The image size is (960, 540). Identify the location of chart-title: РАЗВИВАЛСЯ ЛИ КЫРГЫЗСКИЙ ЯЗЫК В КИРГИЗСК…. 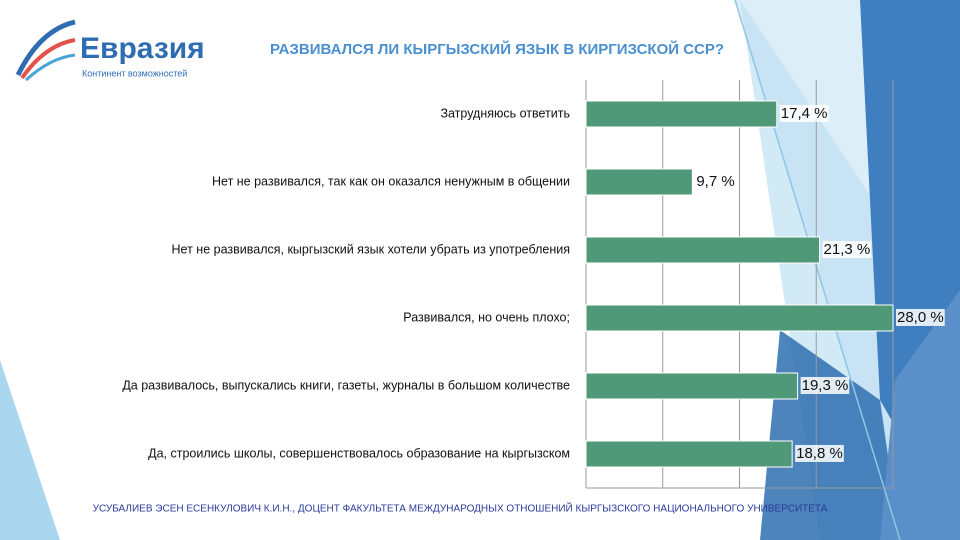
(497, 49).